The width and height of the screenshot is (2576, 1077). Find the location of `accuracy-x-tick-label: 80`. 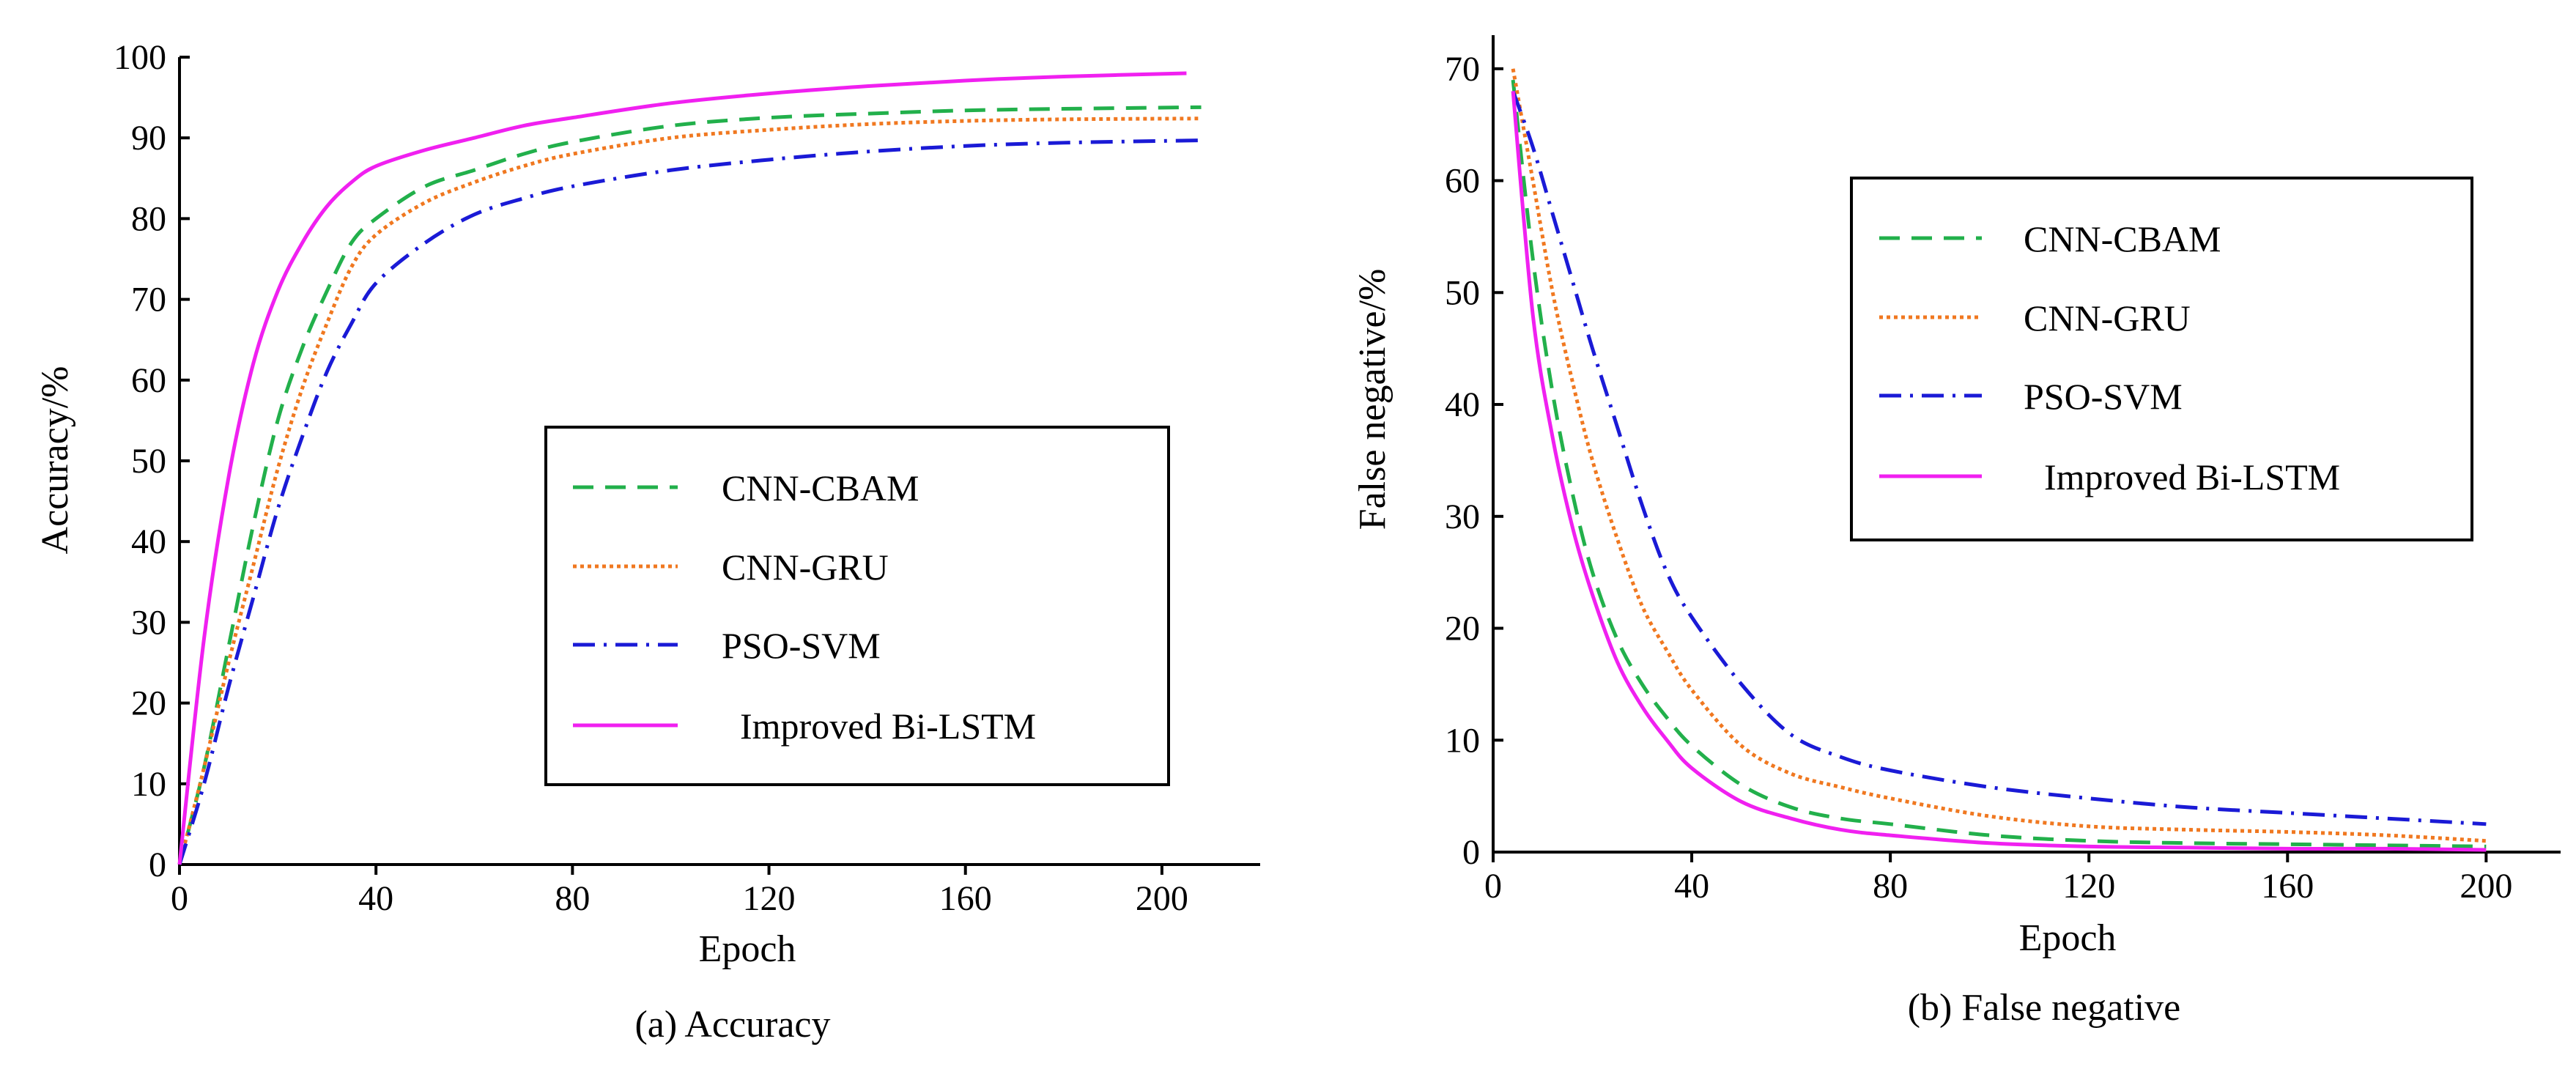

accuracy-x-tick-label: 80 is located at coordinates (572, 898).